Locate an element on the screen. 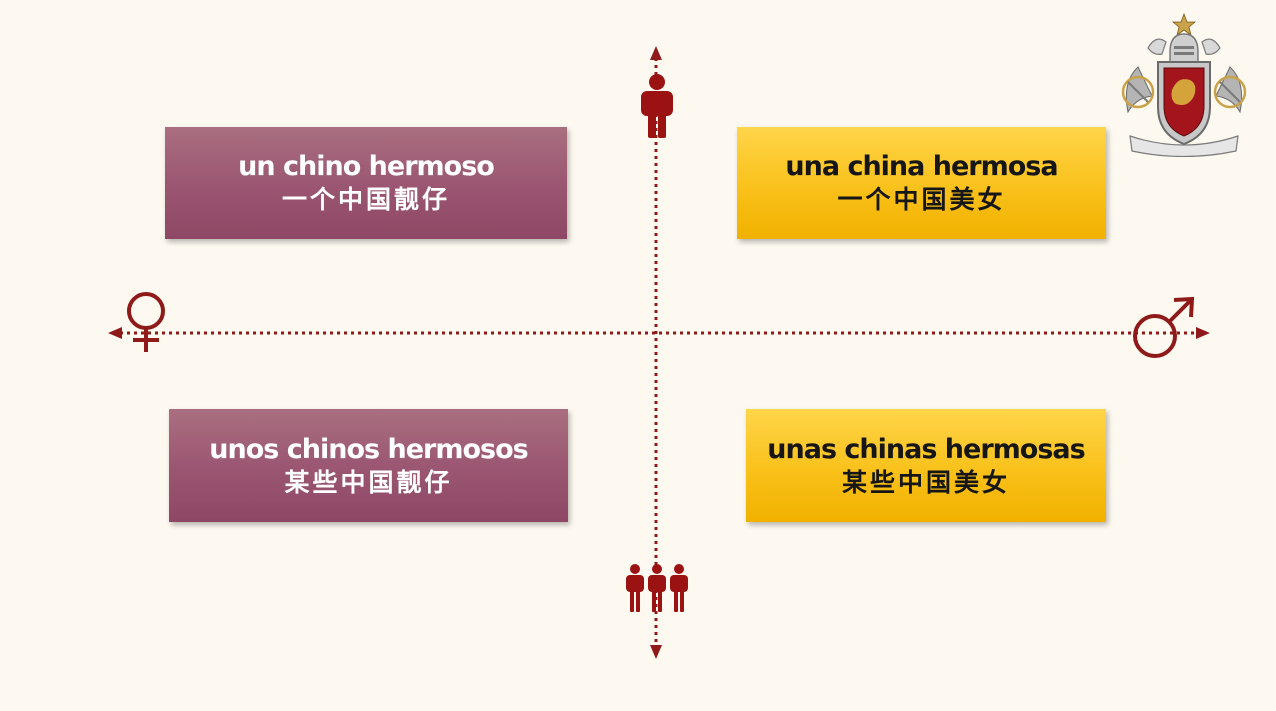  bottom-arrowhead is located at coordinates (656, 652).